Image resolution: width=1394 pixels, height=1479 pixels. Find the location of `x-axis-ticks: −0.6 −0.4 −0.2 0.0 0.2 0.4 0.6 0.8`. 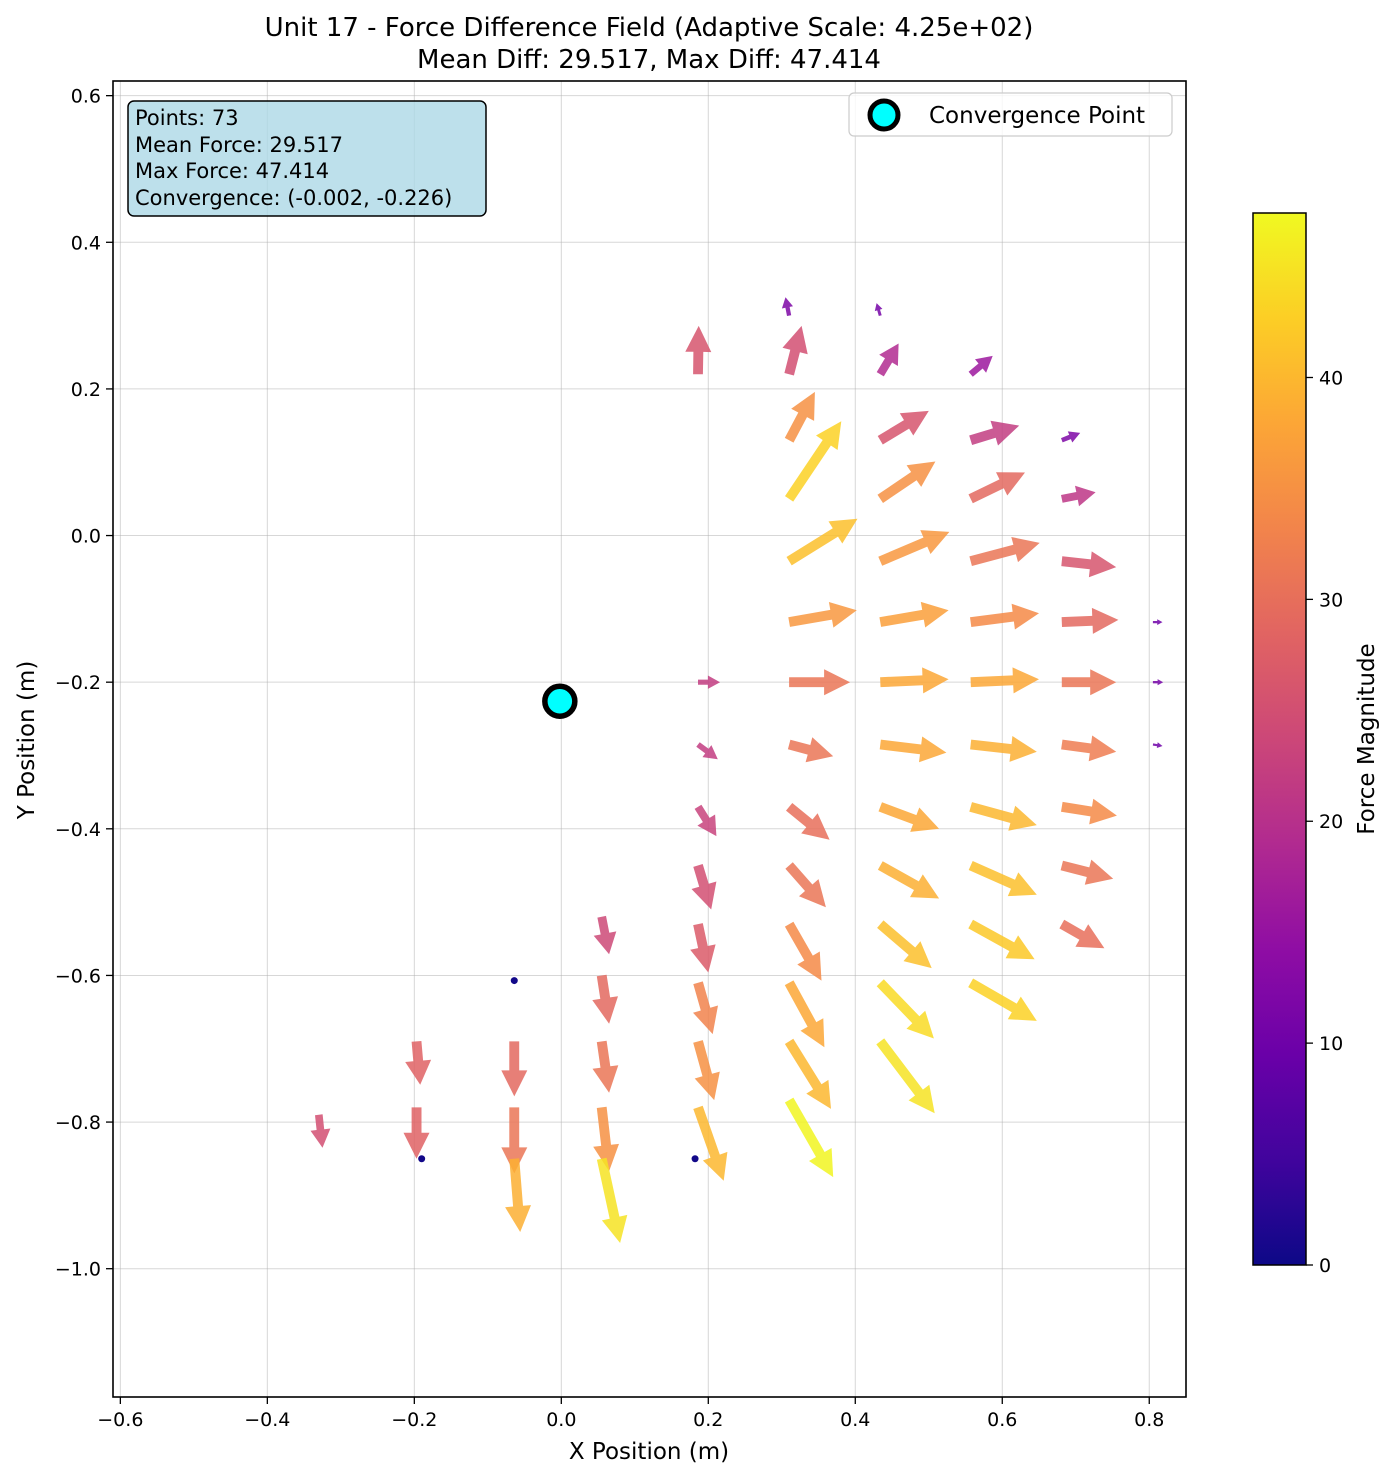

x-axis-ticks: −0.6 −0.4 −0.2 0.0 0.2 0.4 0.6 0.8 is located at coordinates (630, 1414).